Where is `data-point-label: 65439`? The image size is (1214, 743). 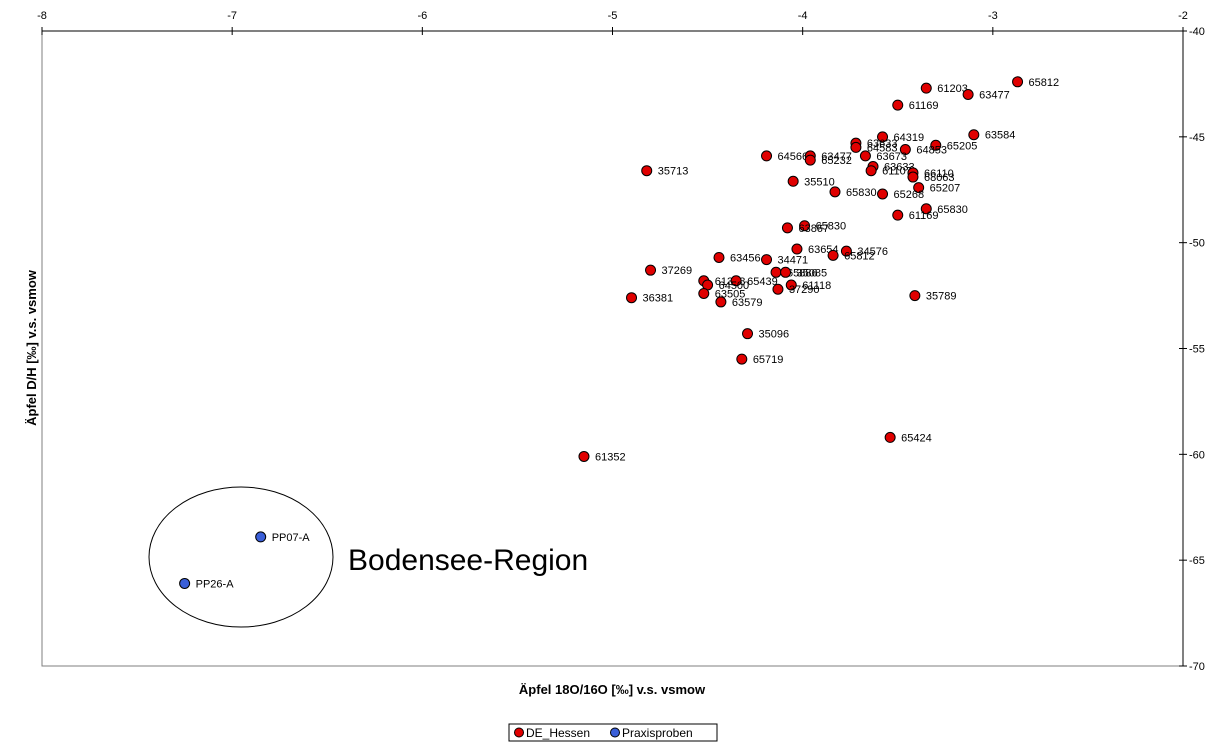
data-point-label: 65439 is located at coordinates (762, 282).